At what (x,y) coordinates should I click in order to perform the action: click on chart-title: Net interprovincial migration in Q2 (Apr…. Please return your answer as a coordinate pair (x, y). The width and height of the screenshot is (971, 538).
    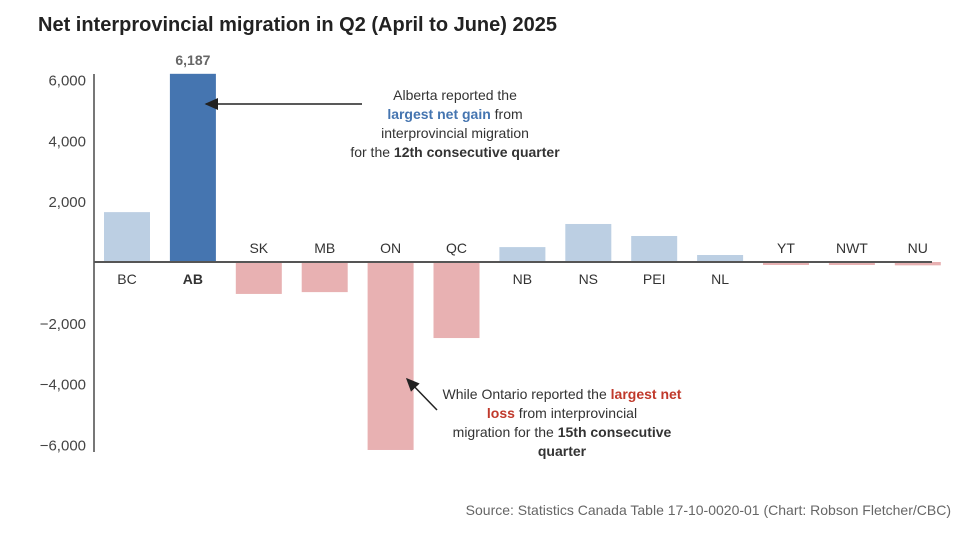
    Looking at the image, I should click on (297, 25).